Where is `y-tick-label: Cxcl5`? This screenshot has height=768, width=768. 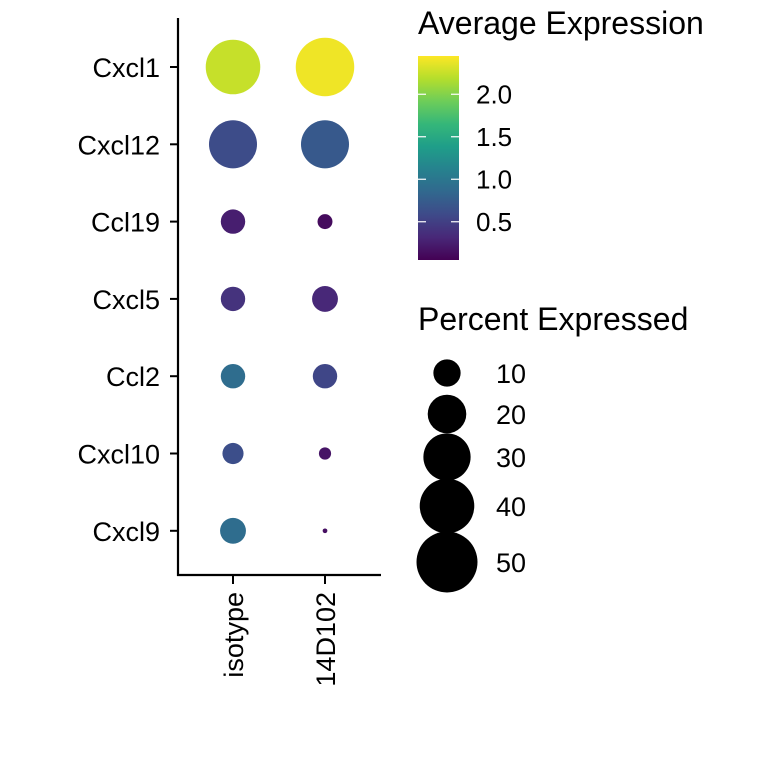
y-tick-label: Cxcl5 is located at coordinates (126, 300).